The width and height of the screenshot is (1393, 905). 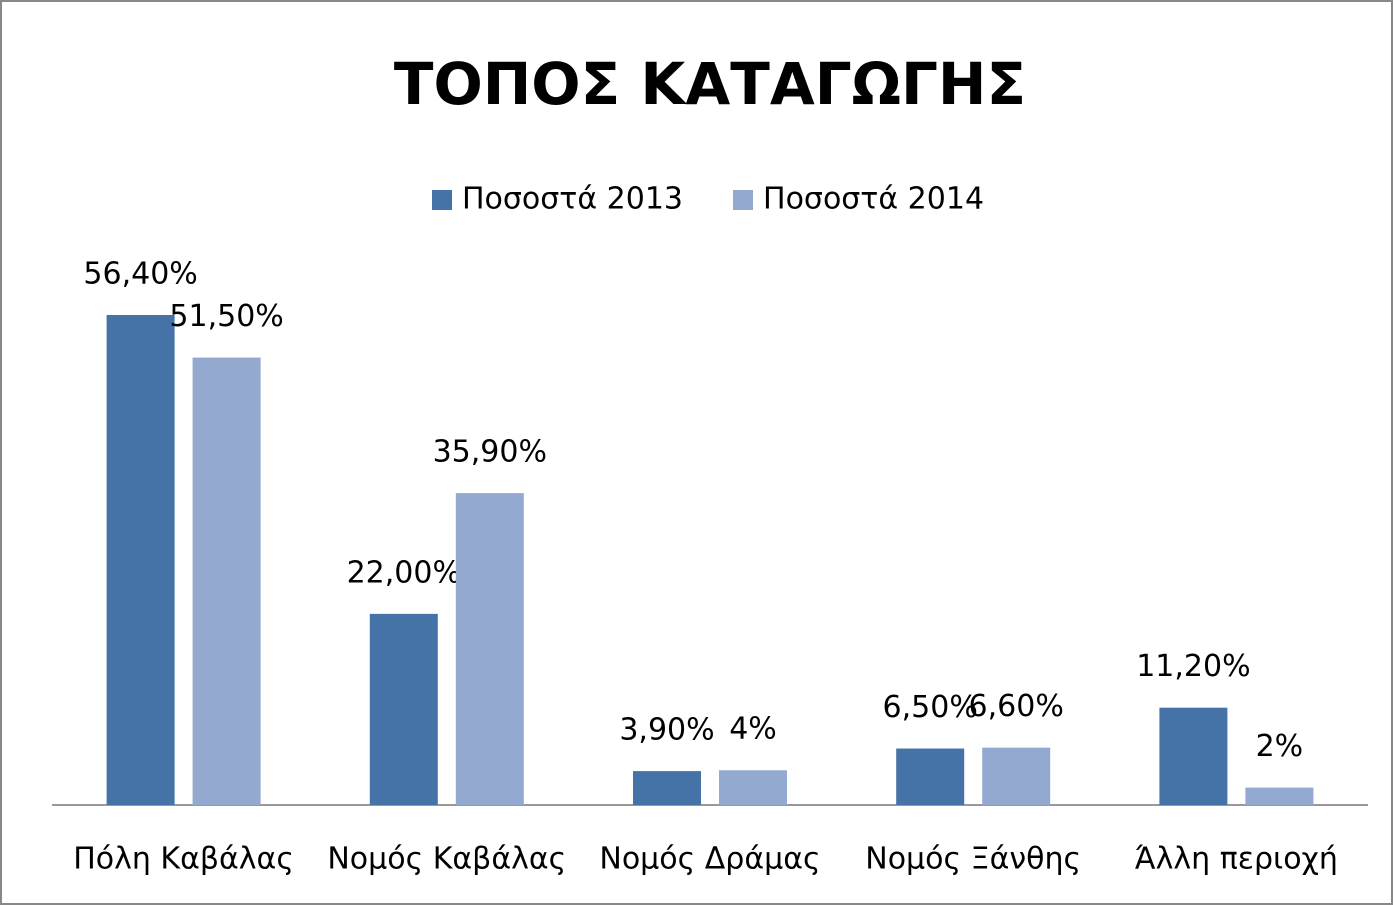 I want to click on data-label: 2%, so click(x=1280, y=746).